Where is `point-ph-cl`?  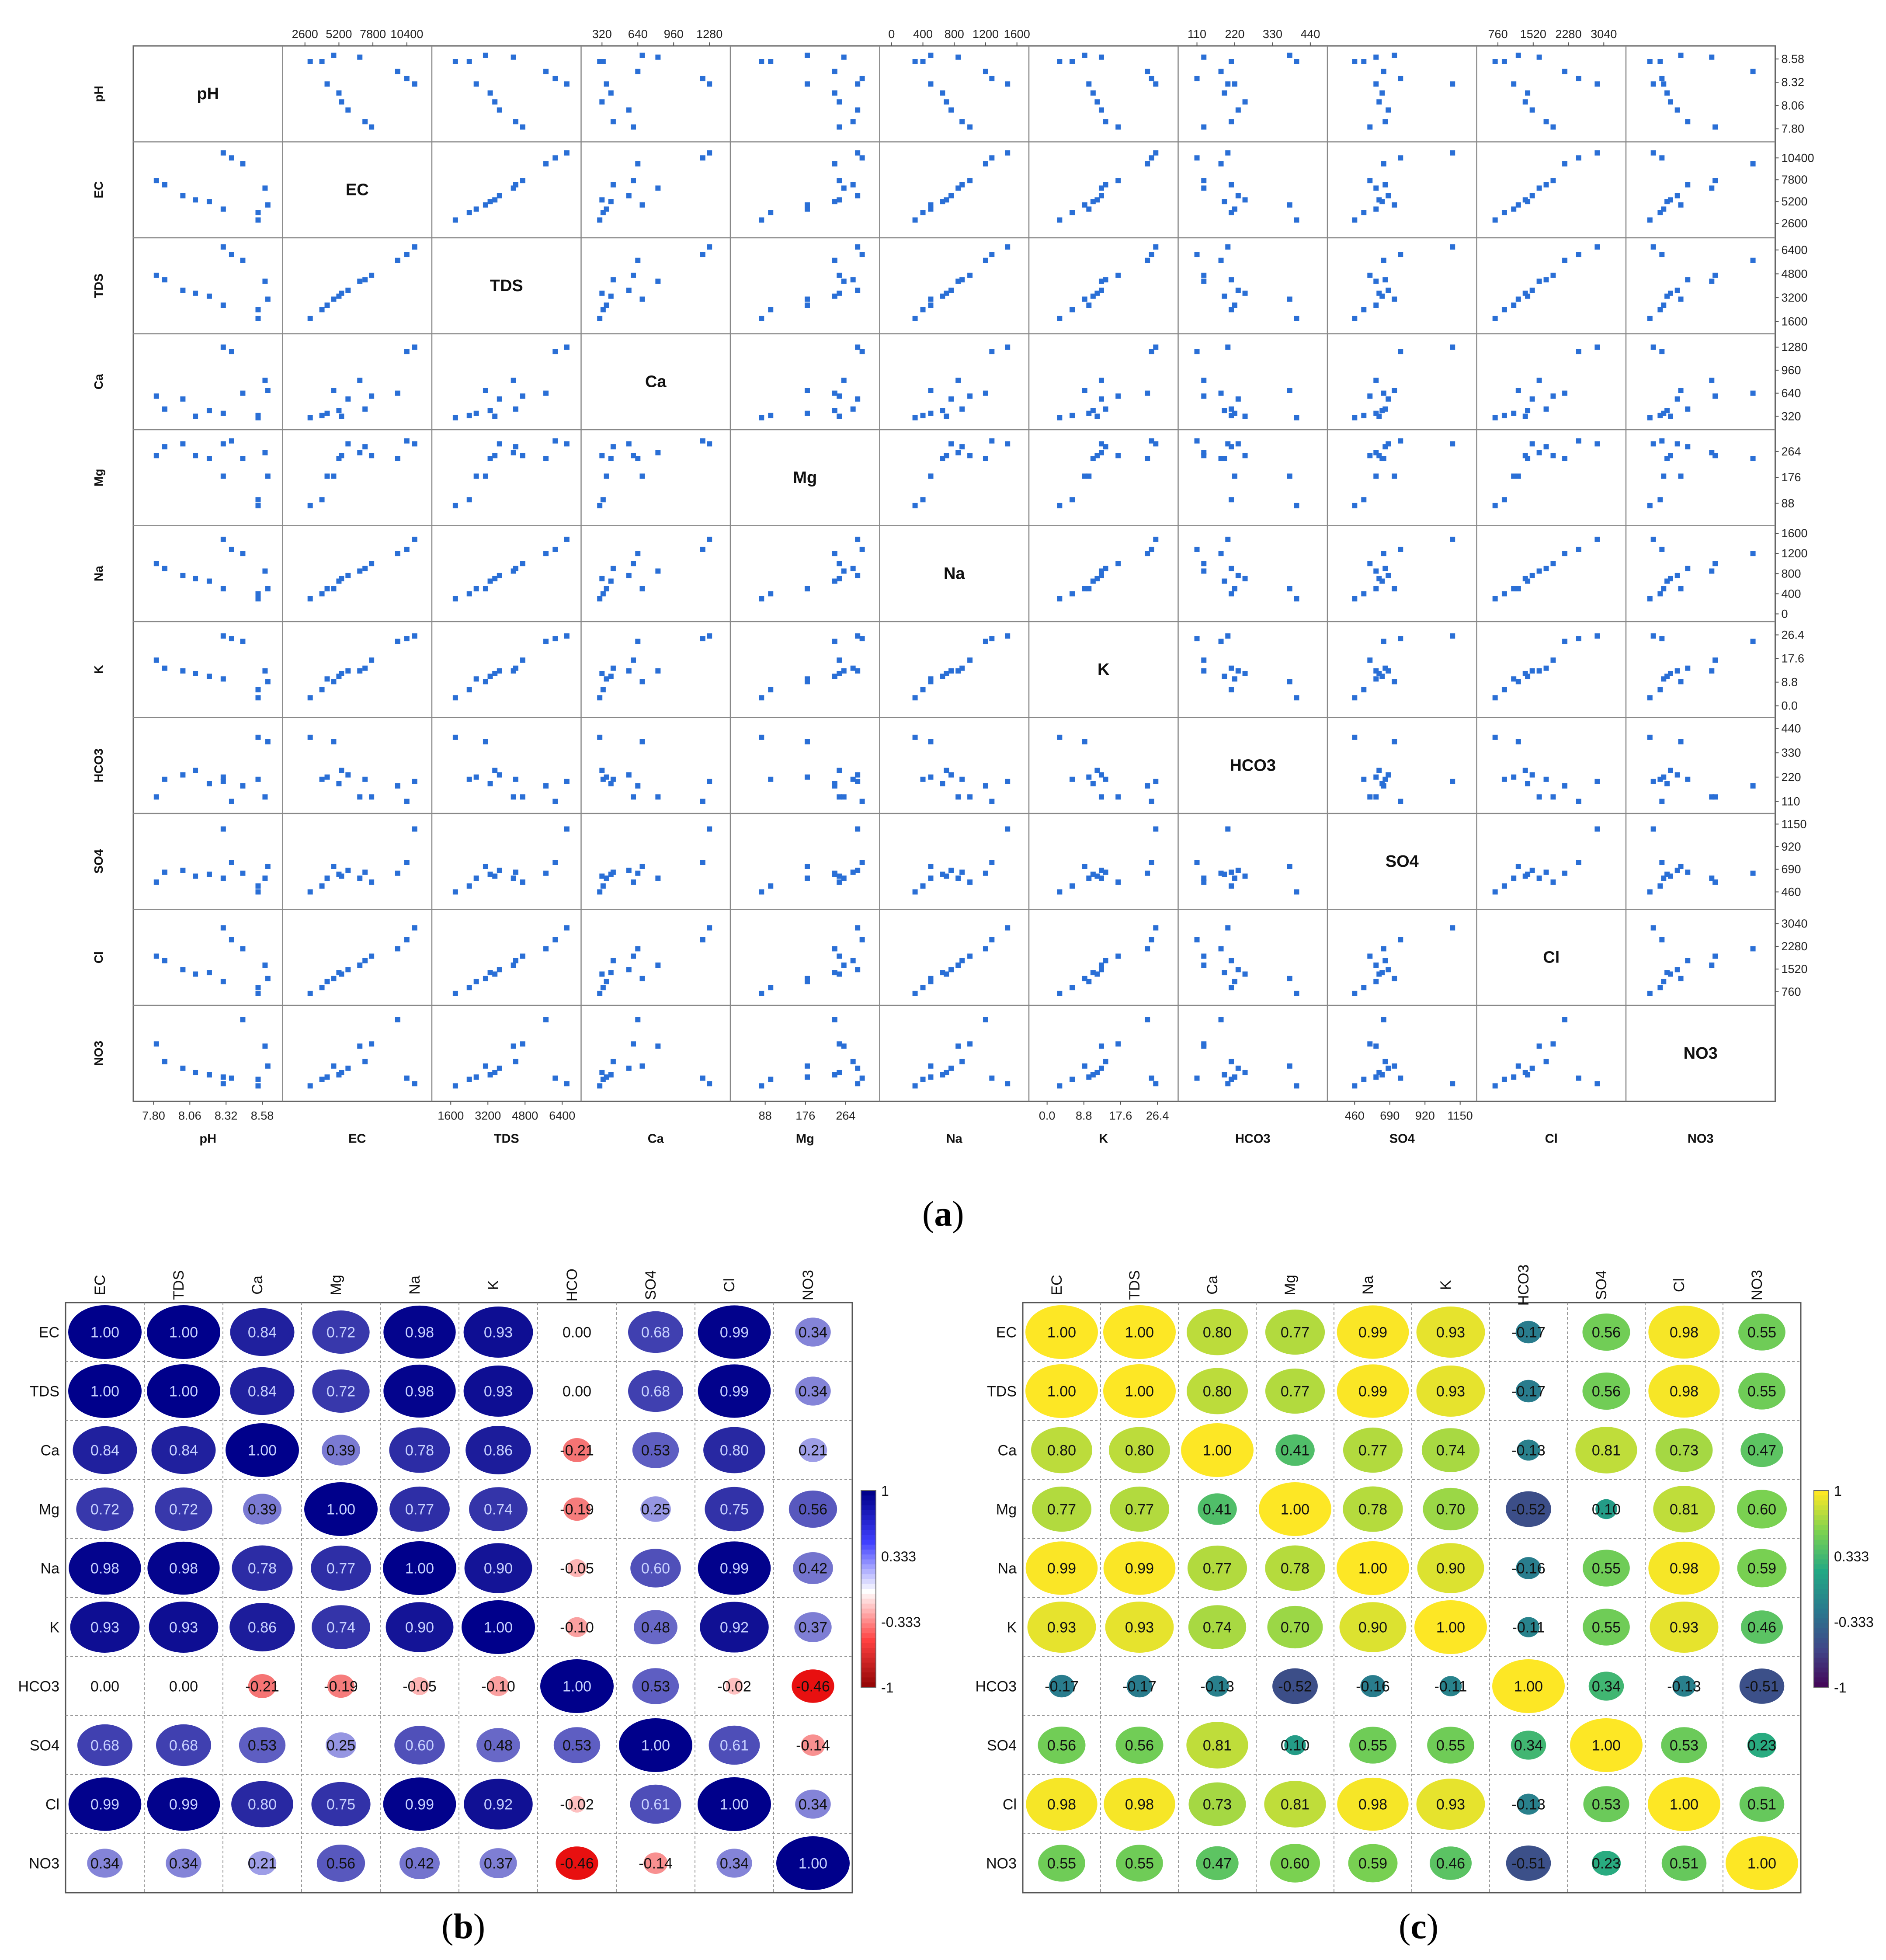
point-ph-cl is located at coordinates (1597, 84).